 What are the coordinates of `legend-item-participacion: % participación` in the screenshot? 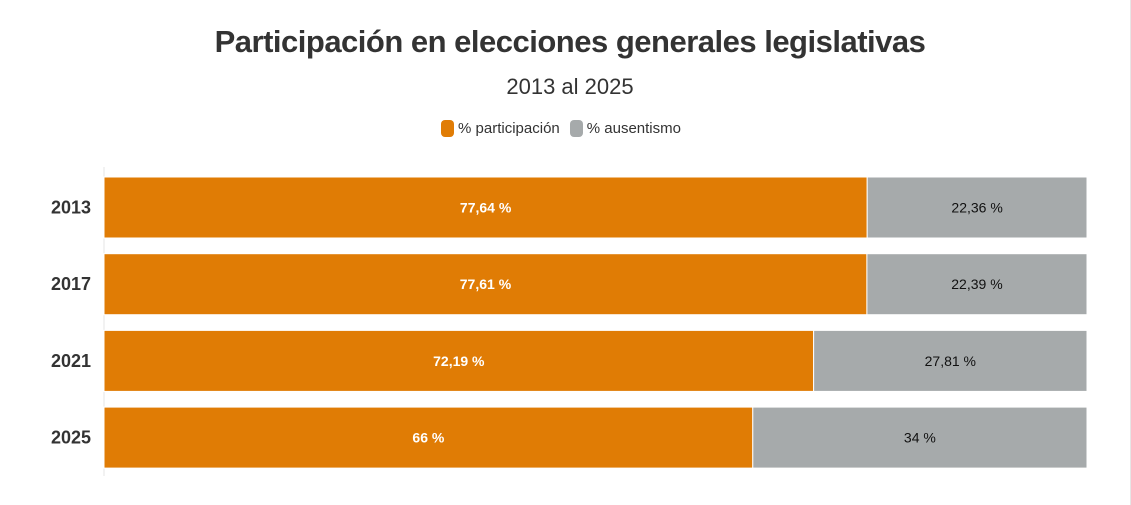 It's located at (500, 128).